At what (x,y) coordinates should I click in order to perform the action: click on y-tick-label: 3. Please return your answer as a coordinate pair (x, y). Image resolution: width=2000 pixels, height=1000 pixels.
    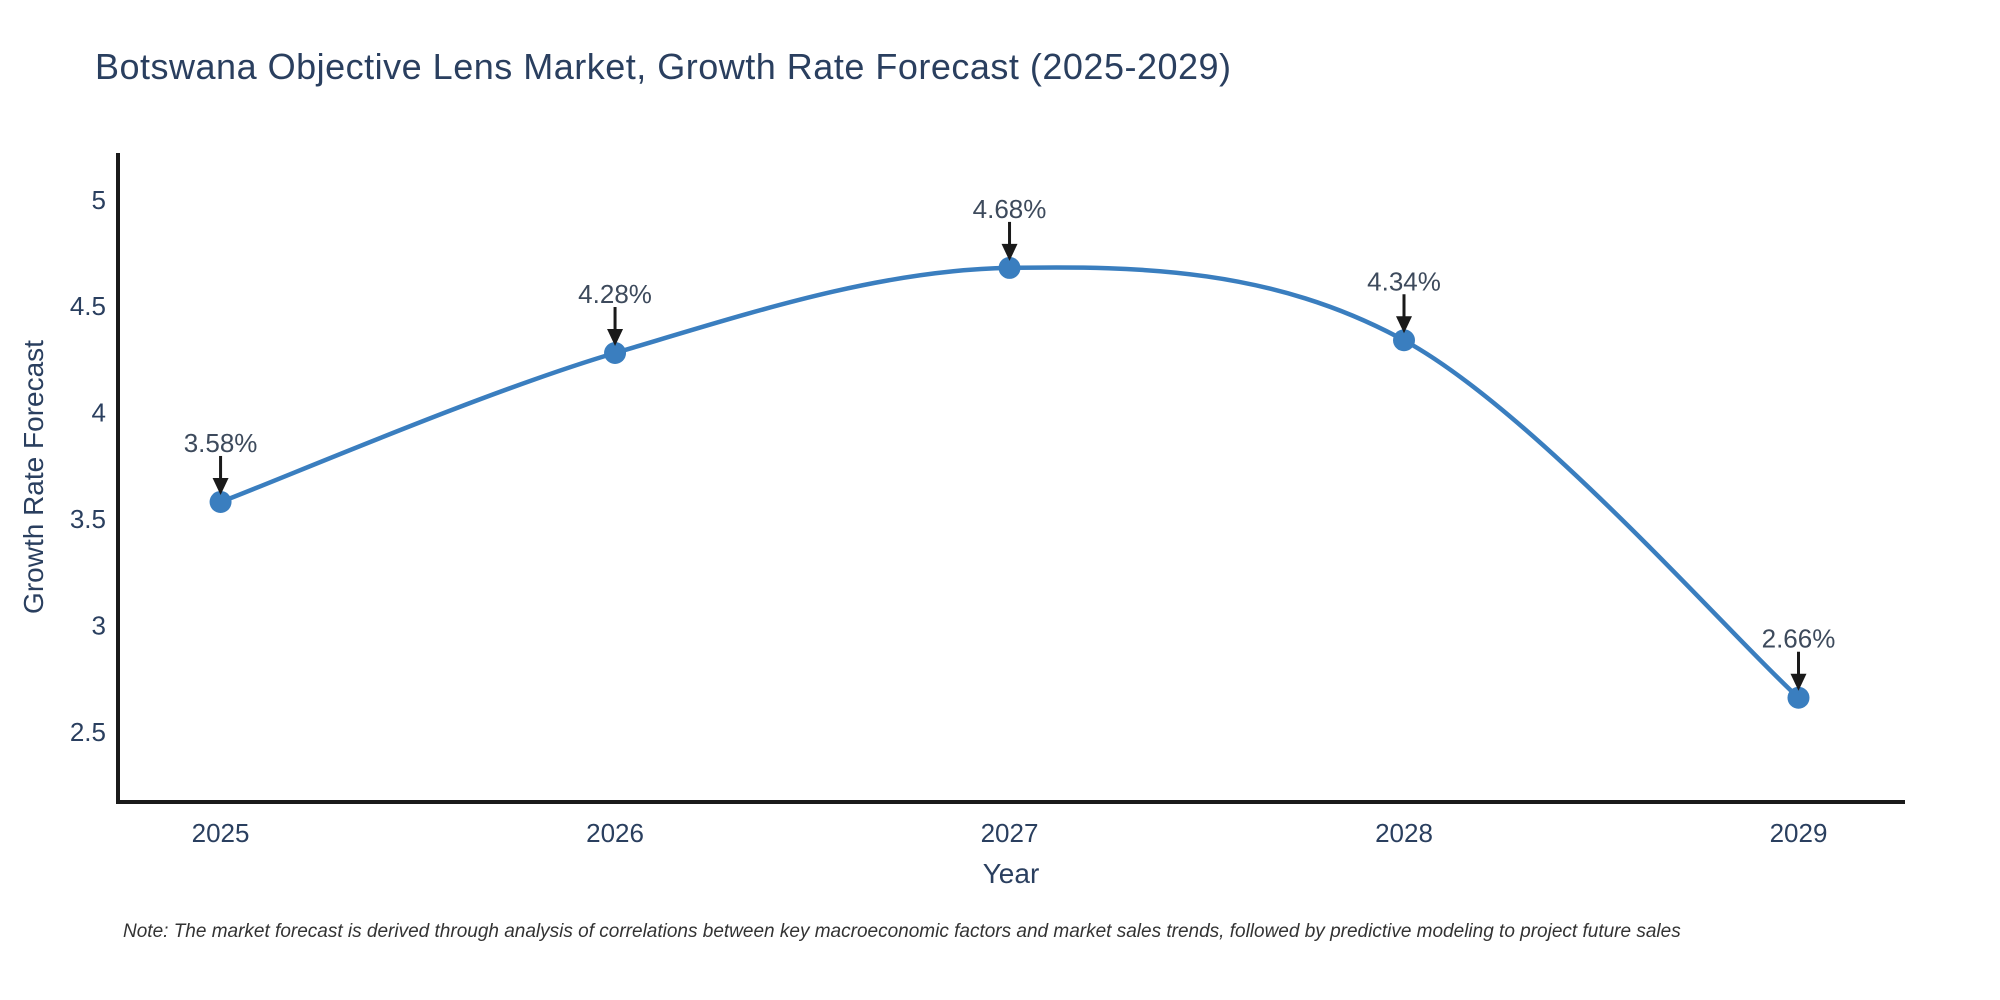
    Looking at the image, I should click on (99, 625).